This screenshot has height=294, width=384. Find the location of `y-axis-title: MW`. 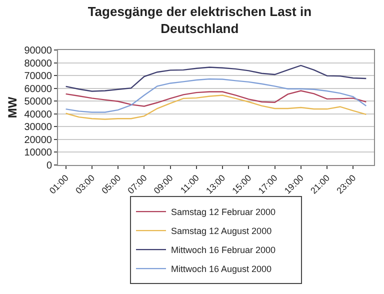

y-axis-title: MW is located at coordinates (12, 107).